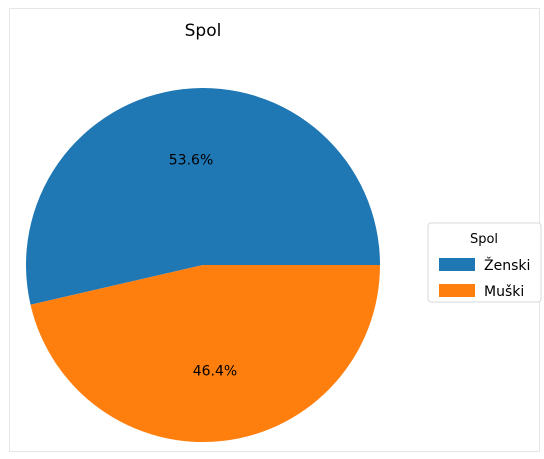 The height and width of the screenshot is (459, 544). Describe the element at coordinates (203, 31) in the screenshot. I see `chart-title: Spol` at that location.